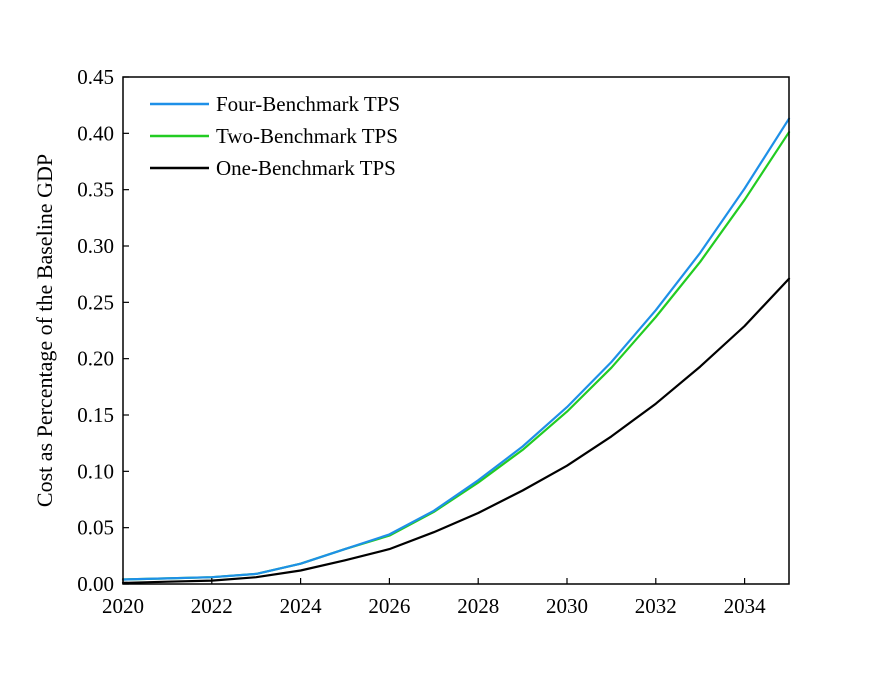  What do you see at coordinates (95, 190) in the screenshot?
I see `y-tick-label: 0.35` at bounding box center [95, 190].